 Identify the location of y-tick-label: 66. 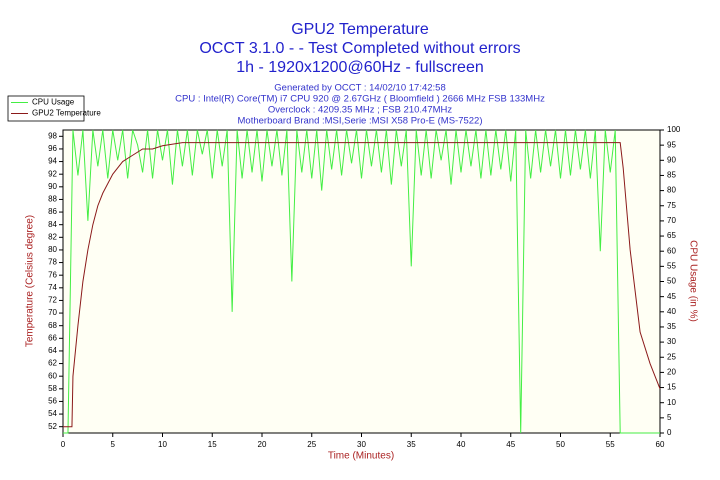
(52, 337).